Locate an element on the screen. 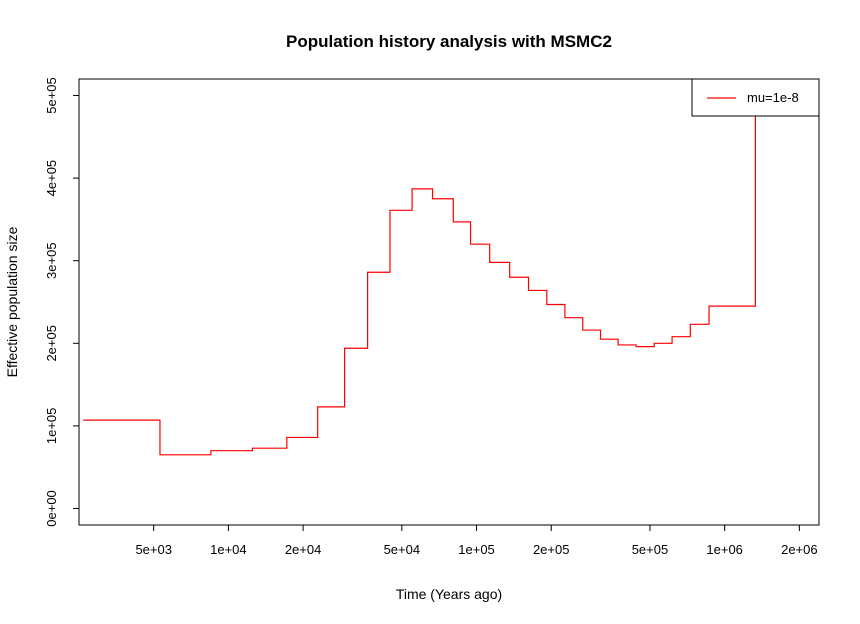 Image resolution: width=860 pixels, height=624 pixels. x-axis-label: Time (Years ago) is located at coordinates (449, 594).